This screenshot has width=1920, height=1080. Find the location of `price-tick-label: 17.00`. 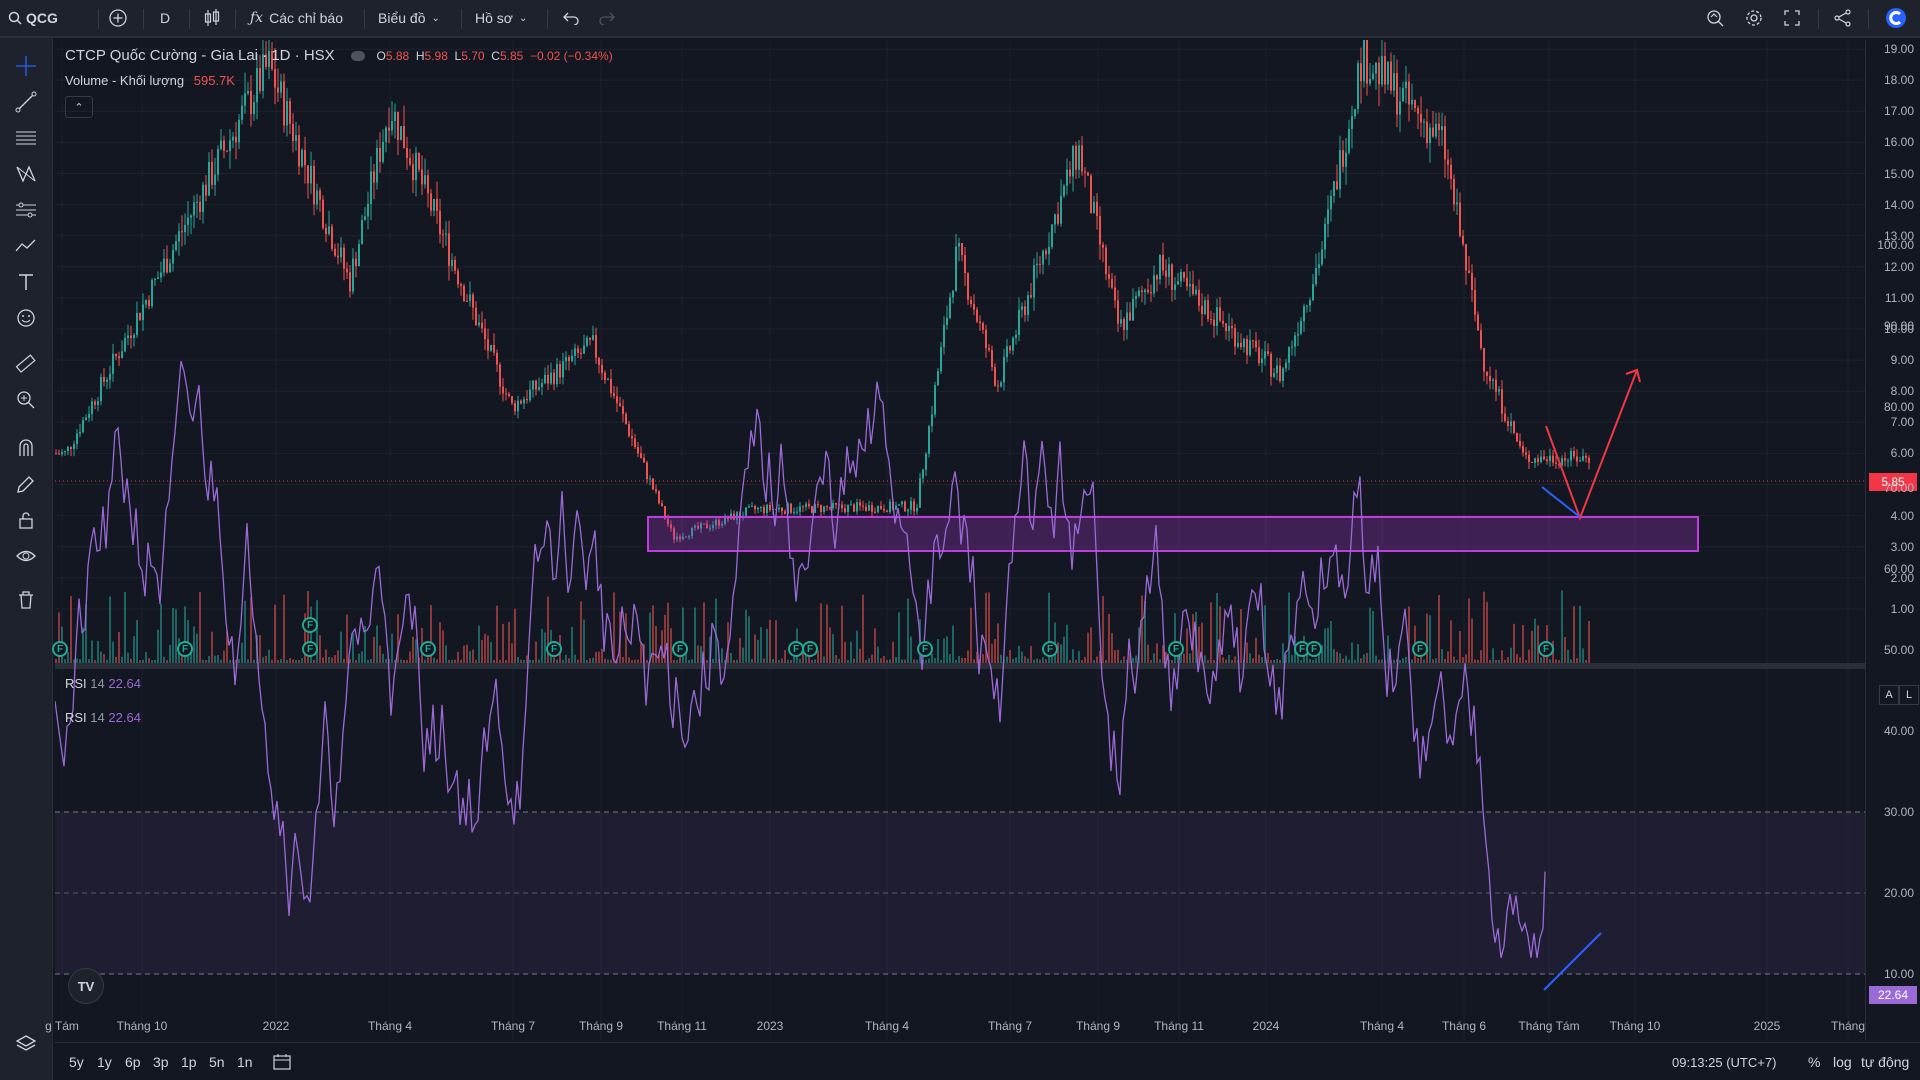

price-tick-label: 17.00 is located at coordinates (1898, 111).